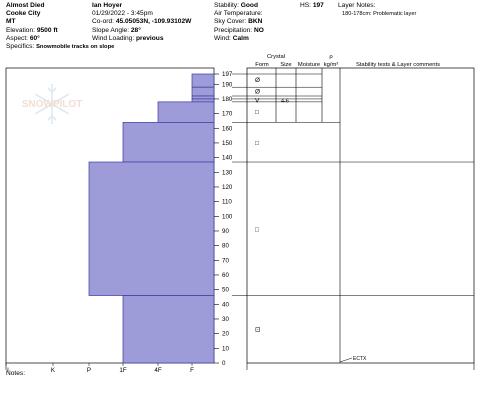 This screenshot has width=480, height=406. I want to click on depth-tick-label-19: 10, so click(225, 348).